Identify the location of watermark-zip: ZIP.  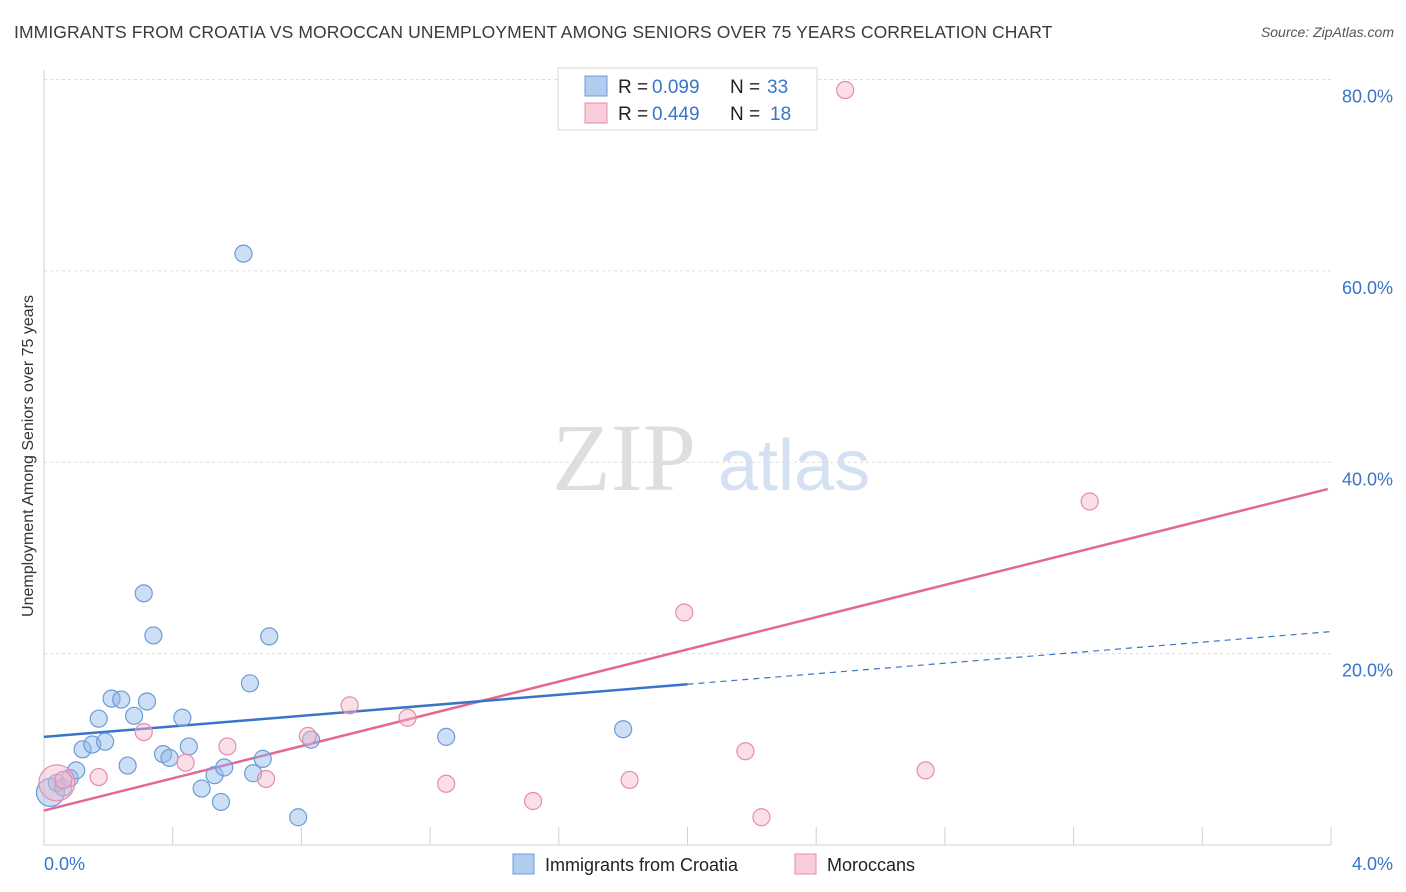
(624, 457).